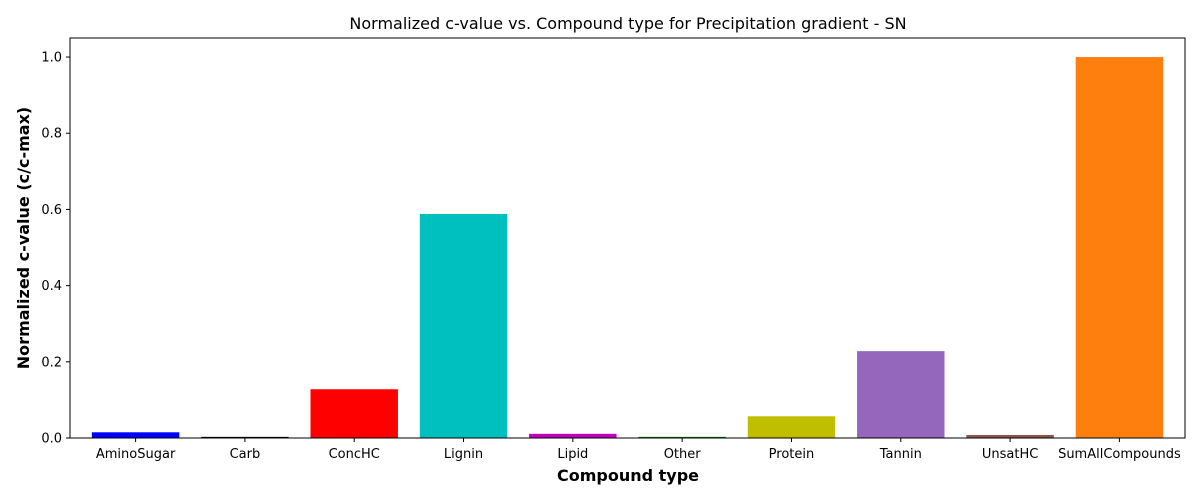 The width and height of the screenshot is (1200, 504). I want to click on bar-carb, so click(245, 437).